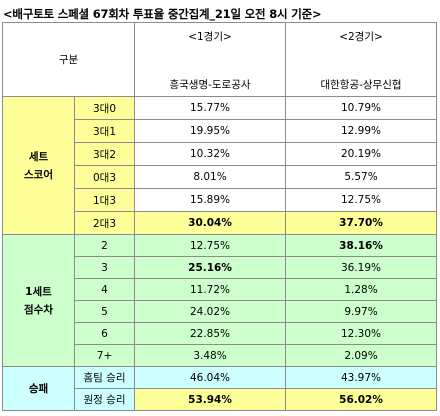 Image resolution: width=440 pixels, height=416 pixels. I want to click on game-2-value: 1.28%, so click(361, 289).